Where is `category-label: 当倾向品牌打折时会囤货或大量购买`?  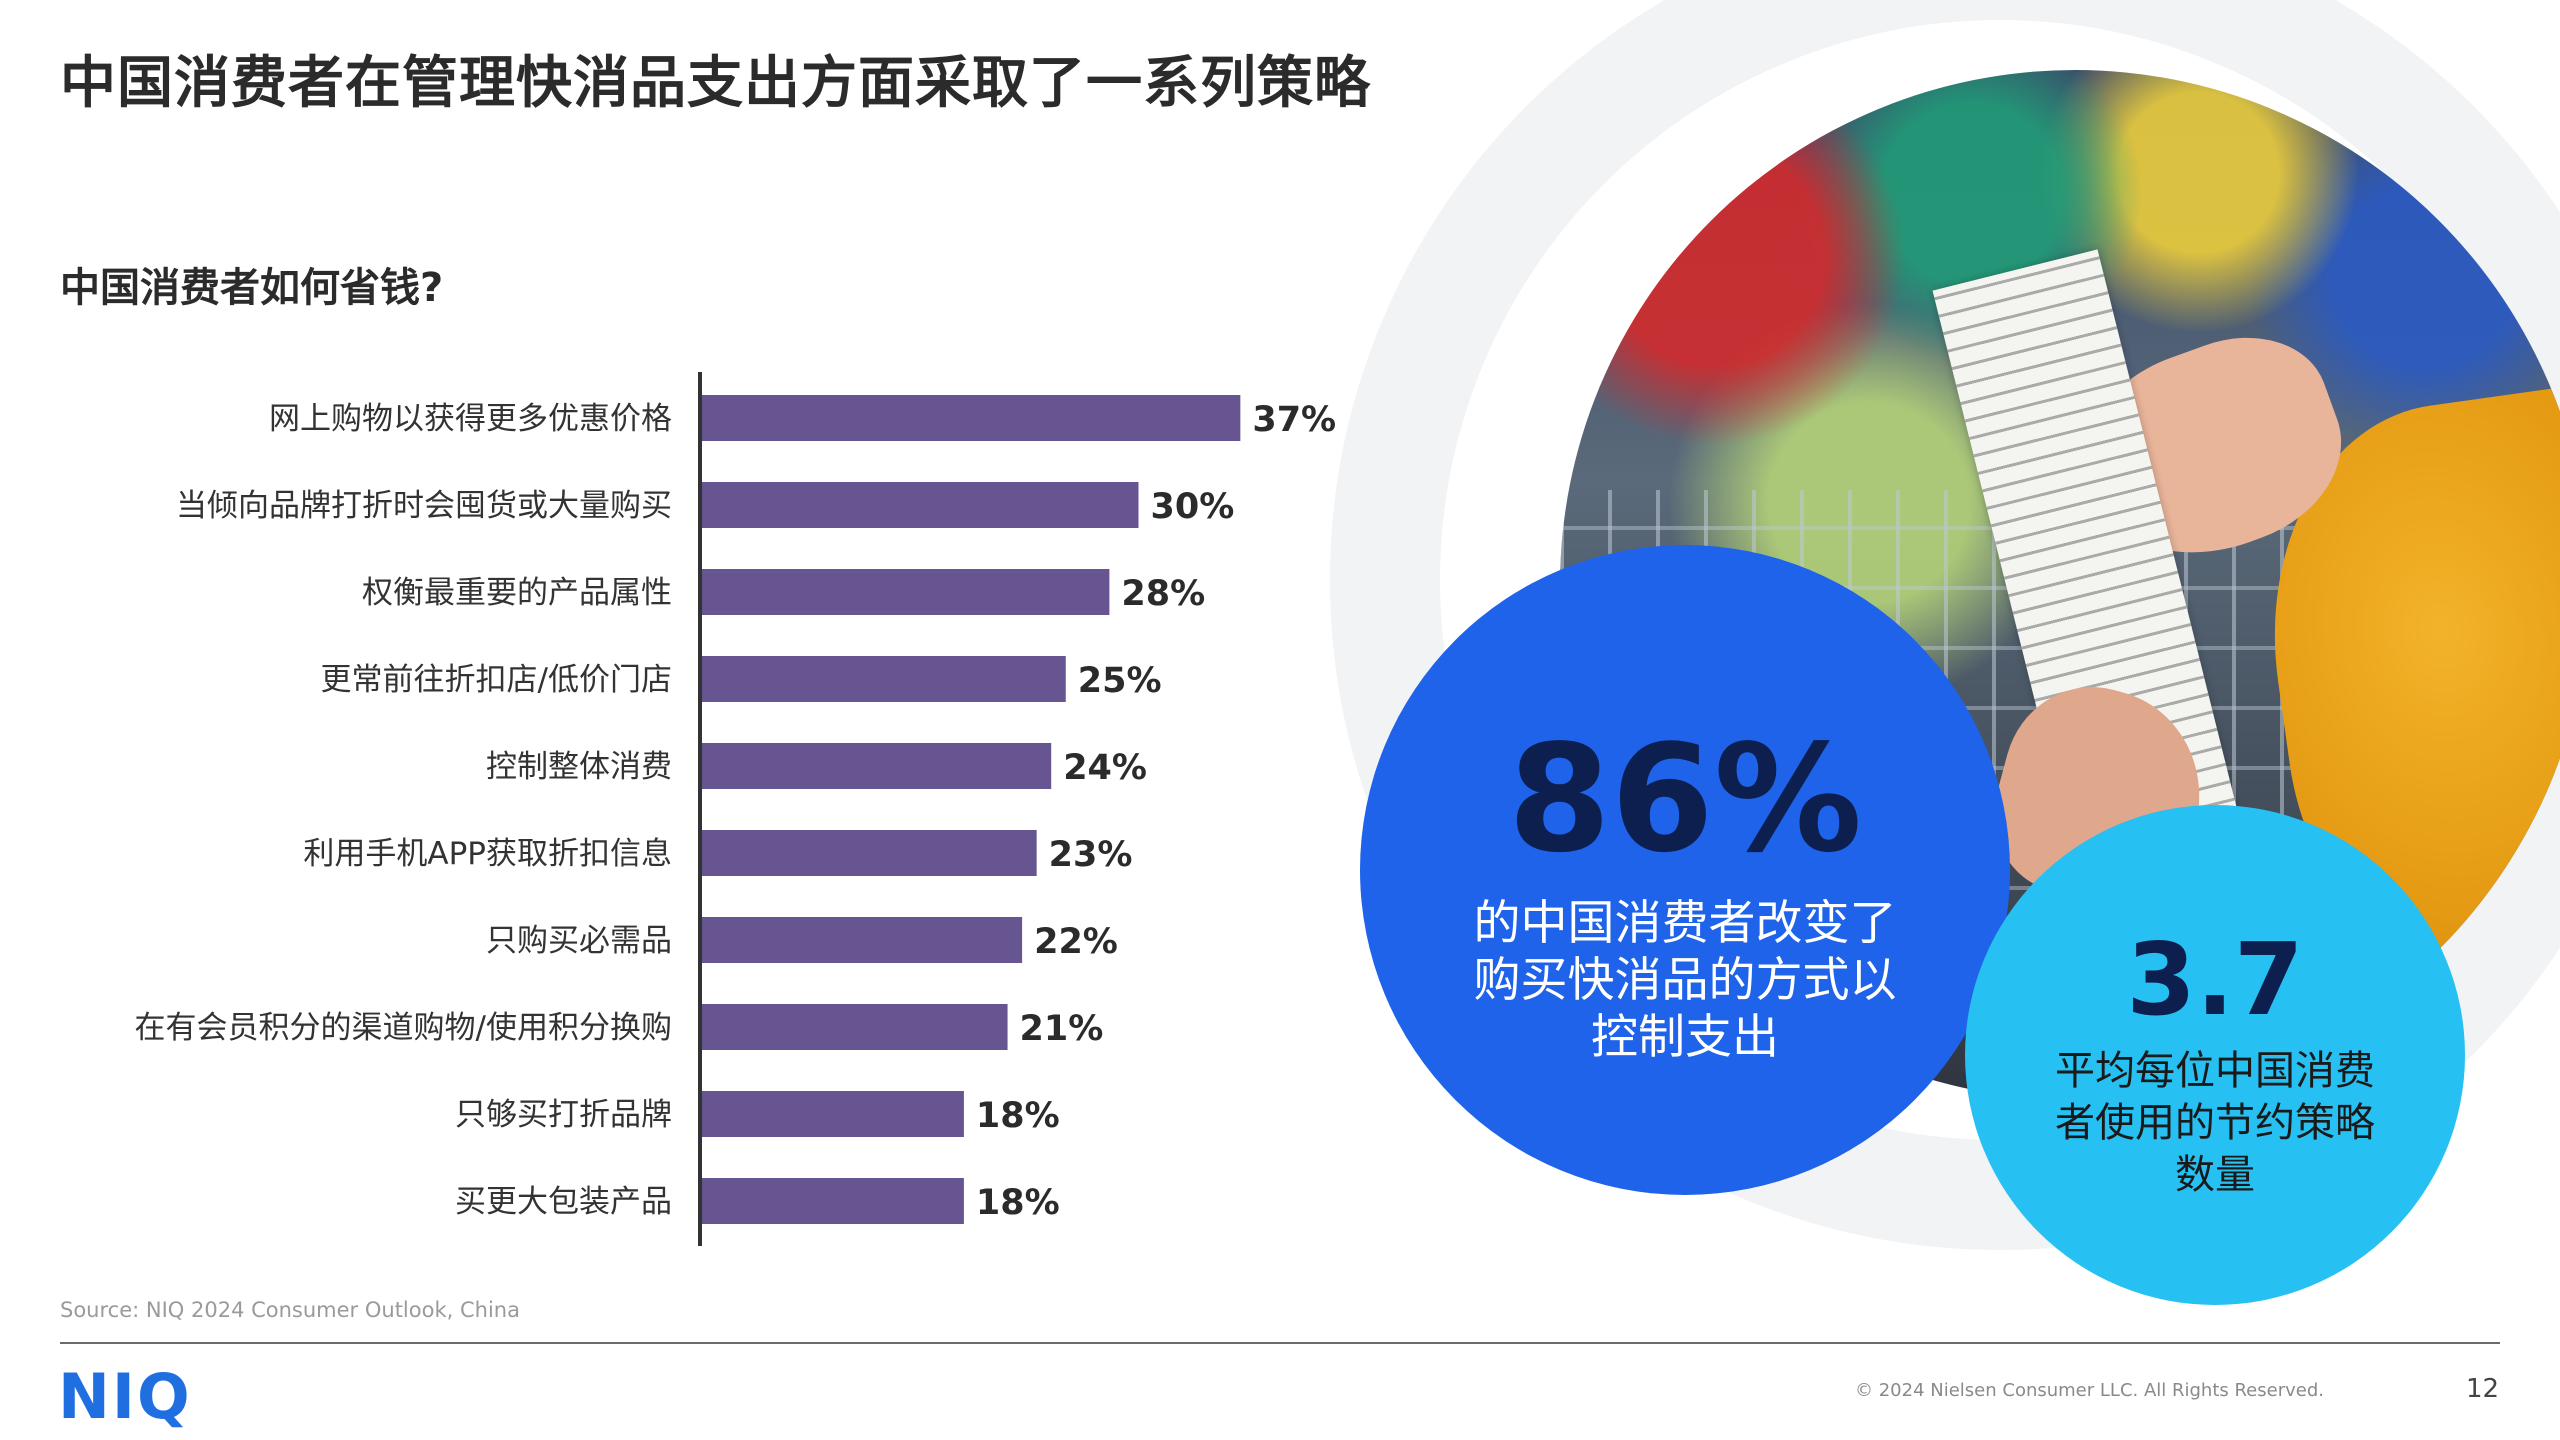
category-label: 当倾向品牌打折时会囤货或大量购买 is located at coordinates (424, 506).